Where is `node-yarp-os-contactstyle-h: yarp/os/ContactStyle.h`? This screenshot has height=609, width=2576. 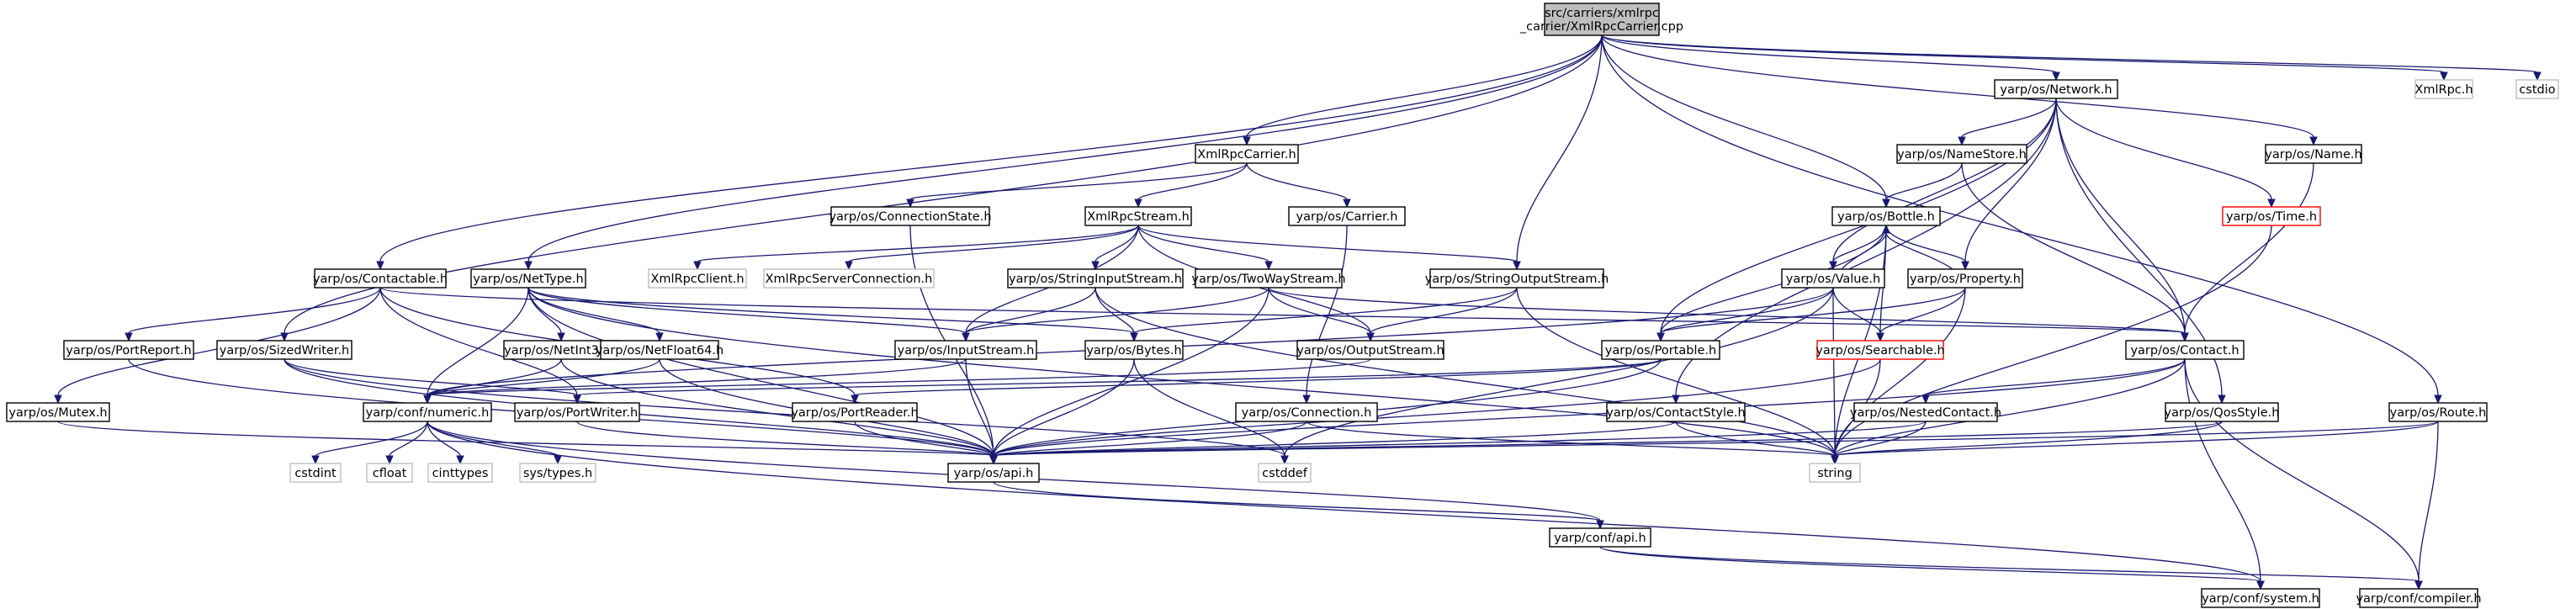
node-yarp-os-contactstyle-h: yarp/os/ContactStyle.h is located at coordinates (1676, 412).